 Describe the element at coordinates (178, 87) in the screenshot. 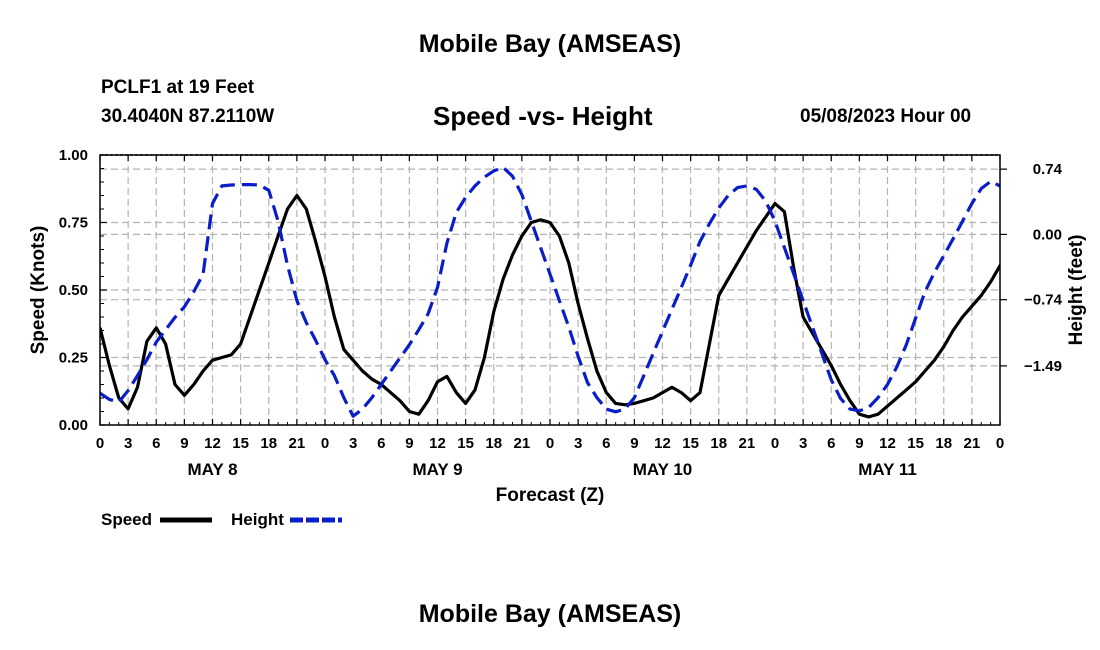

I see `station-label: PCLF1 at 19 Feet` at that location.